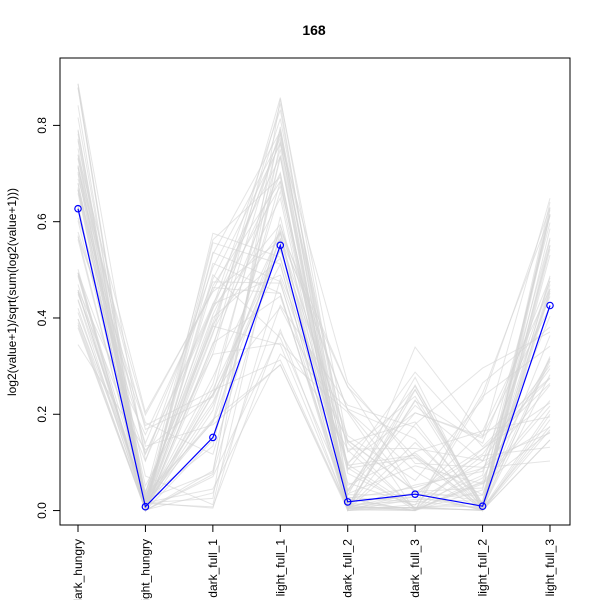  Describe the element at coordinates (550, 568) in the screenshot. I see `x-tick-label: light_full_3` at that location.